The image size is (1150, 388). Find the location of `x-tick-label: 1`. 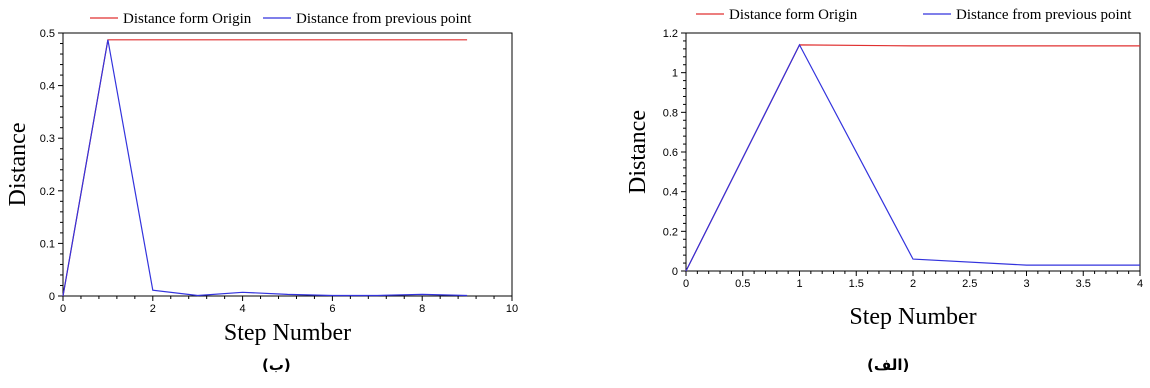

x-tick-label: 1 is located at coordinates (799, 284).